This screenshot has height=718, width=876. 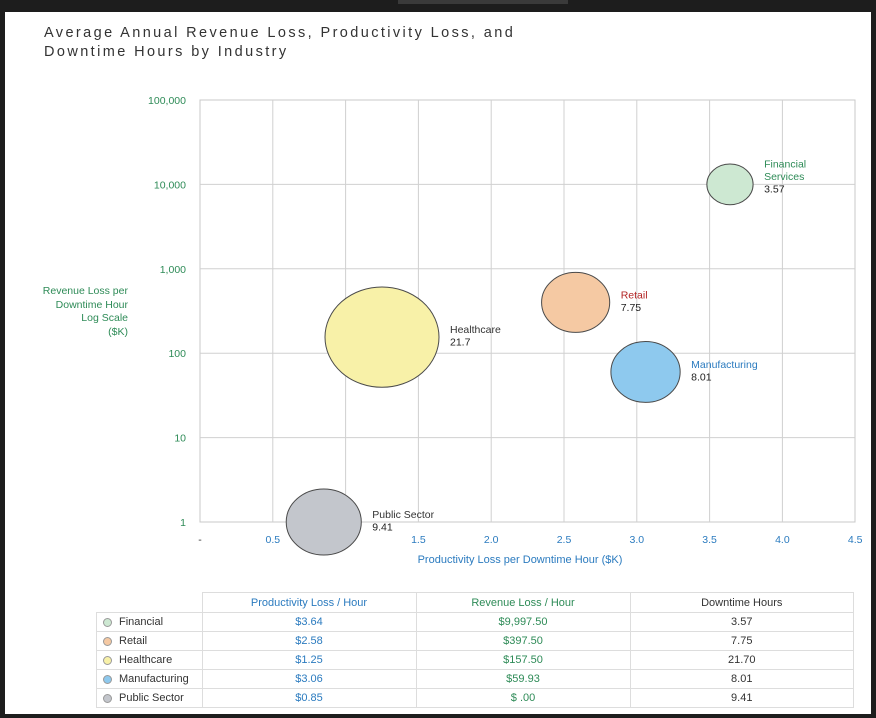 What do you see at coordinates (309, 660) in the screenshot?
I see `productivity-cell: $1.25` at bounding box center [309, 660].